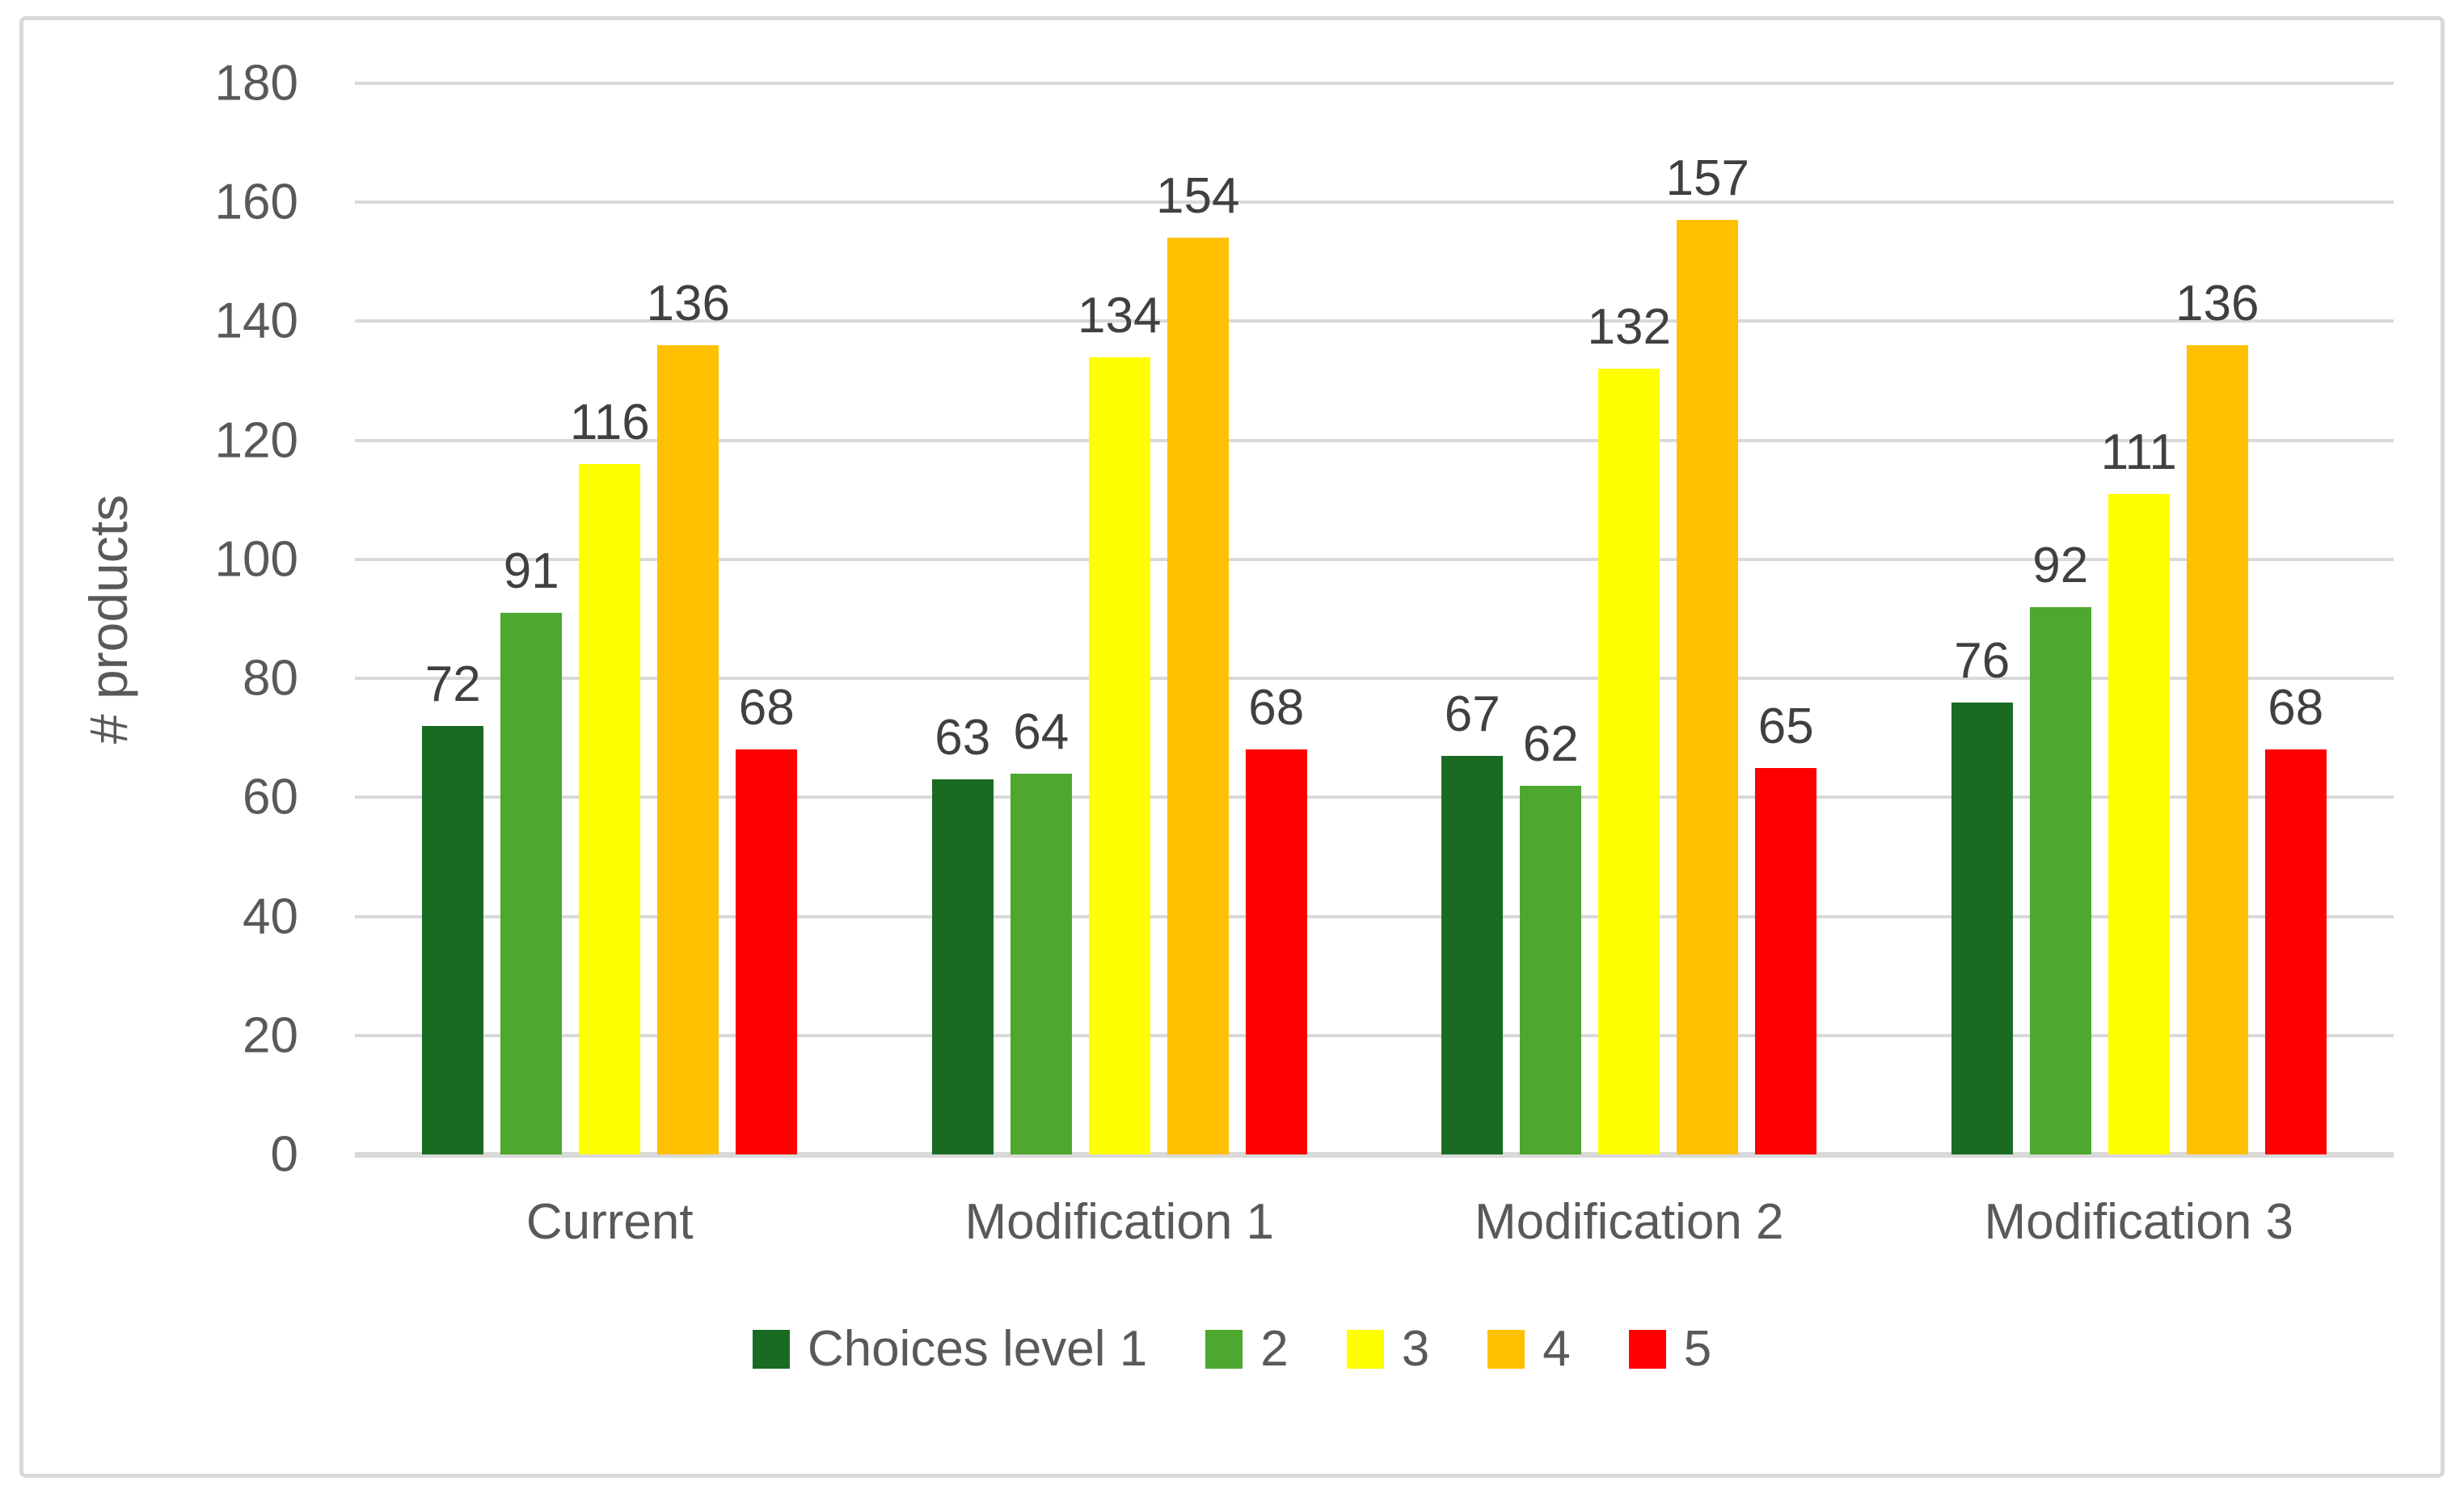  What do you see at coordinates (1388, 1349) in the screenshot?
I see `legend-item-3: 3` at bounding box center [1388, 1349].